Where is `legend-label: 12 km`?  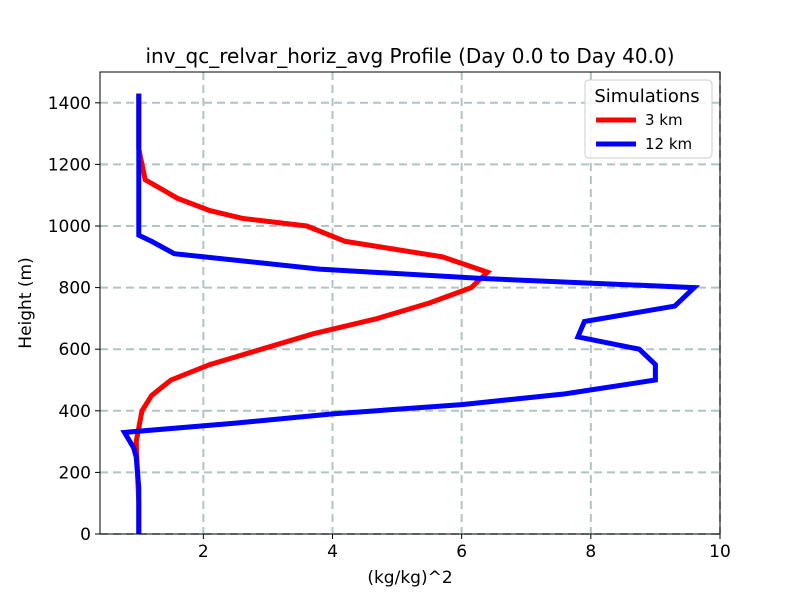
legend-label: 12 km is located at coordinates (668, 144).